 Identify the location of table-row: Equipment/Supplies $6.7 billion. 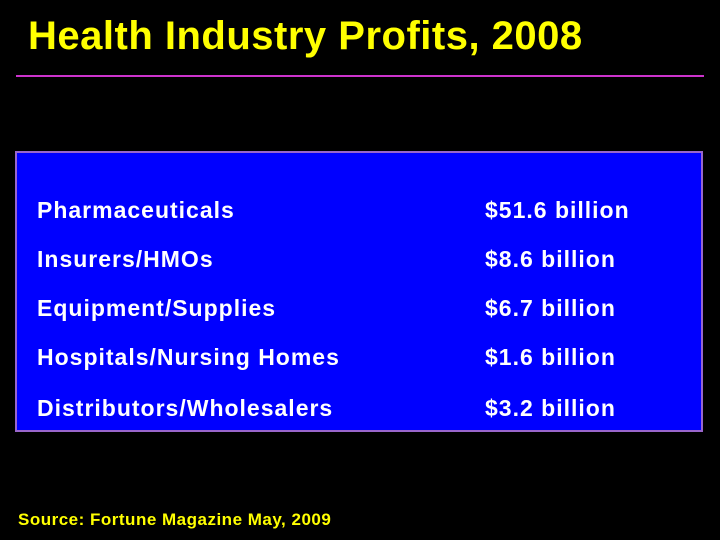
(359, 315).